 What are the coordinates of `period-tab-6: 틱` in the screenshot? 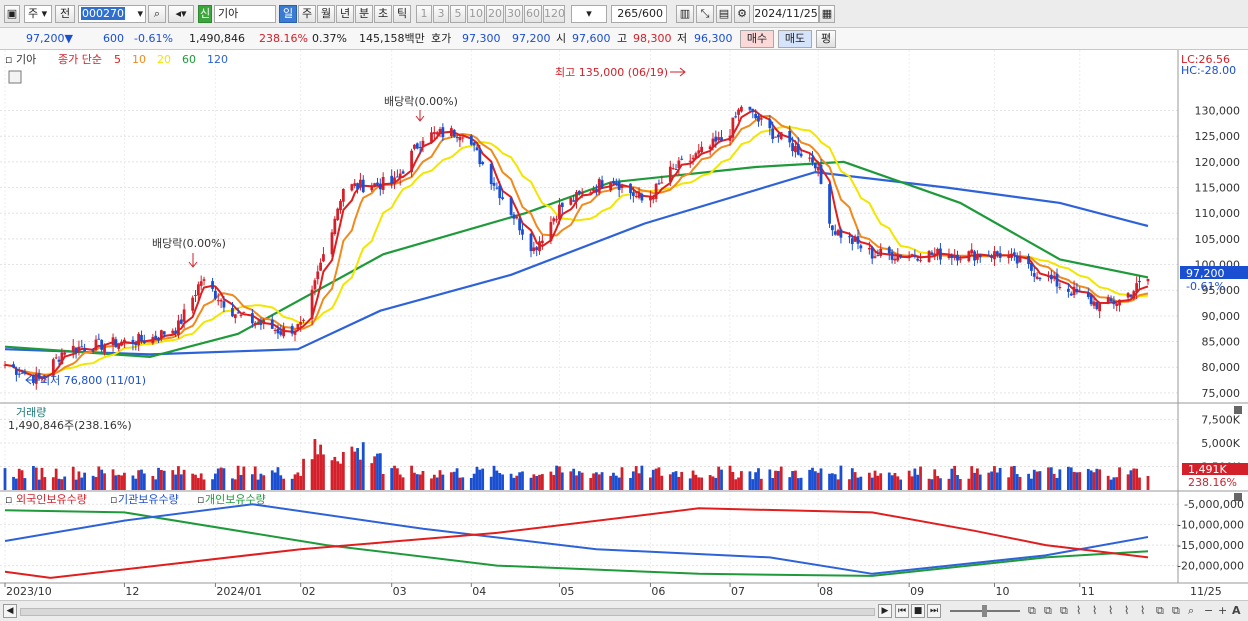 It's located at (402, 14).